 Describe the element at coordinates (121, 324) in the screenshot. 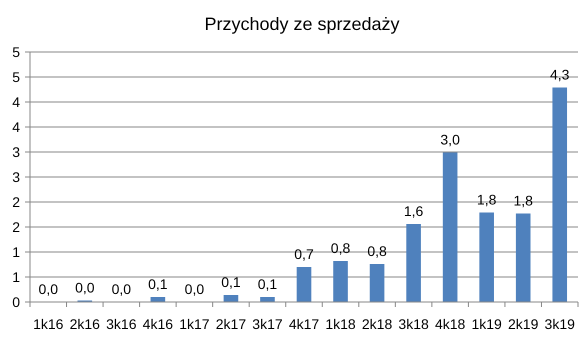

I see `x-tick-label: 3k16` at that location.